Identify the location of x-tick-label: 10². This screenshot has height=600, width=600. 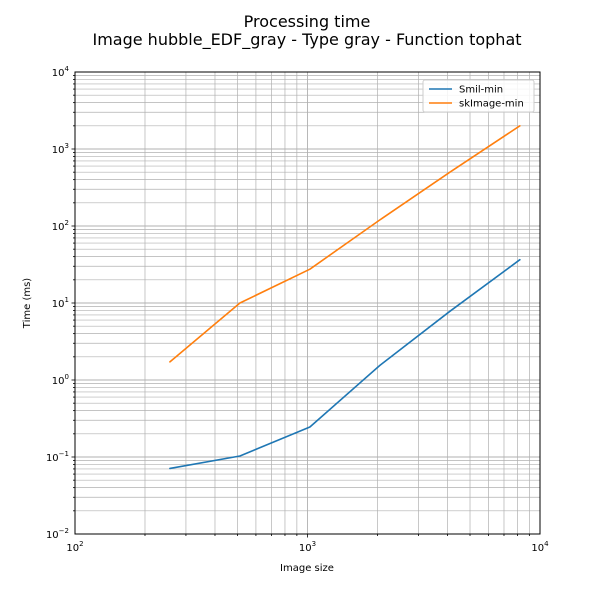
(74, 547).